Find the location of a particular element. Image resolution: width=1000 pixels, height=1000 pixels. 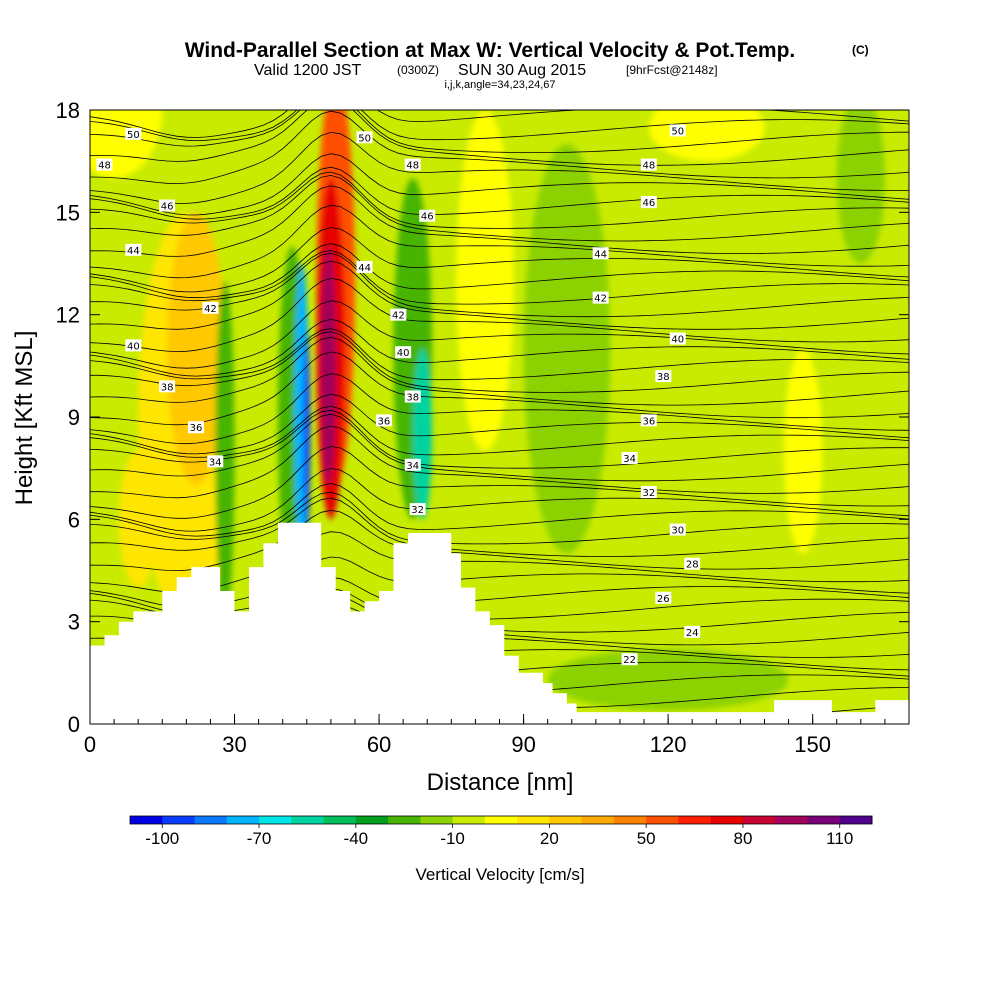

theta-label: 22 is located at coordinates (629, 659).